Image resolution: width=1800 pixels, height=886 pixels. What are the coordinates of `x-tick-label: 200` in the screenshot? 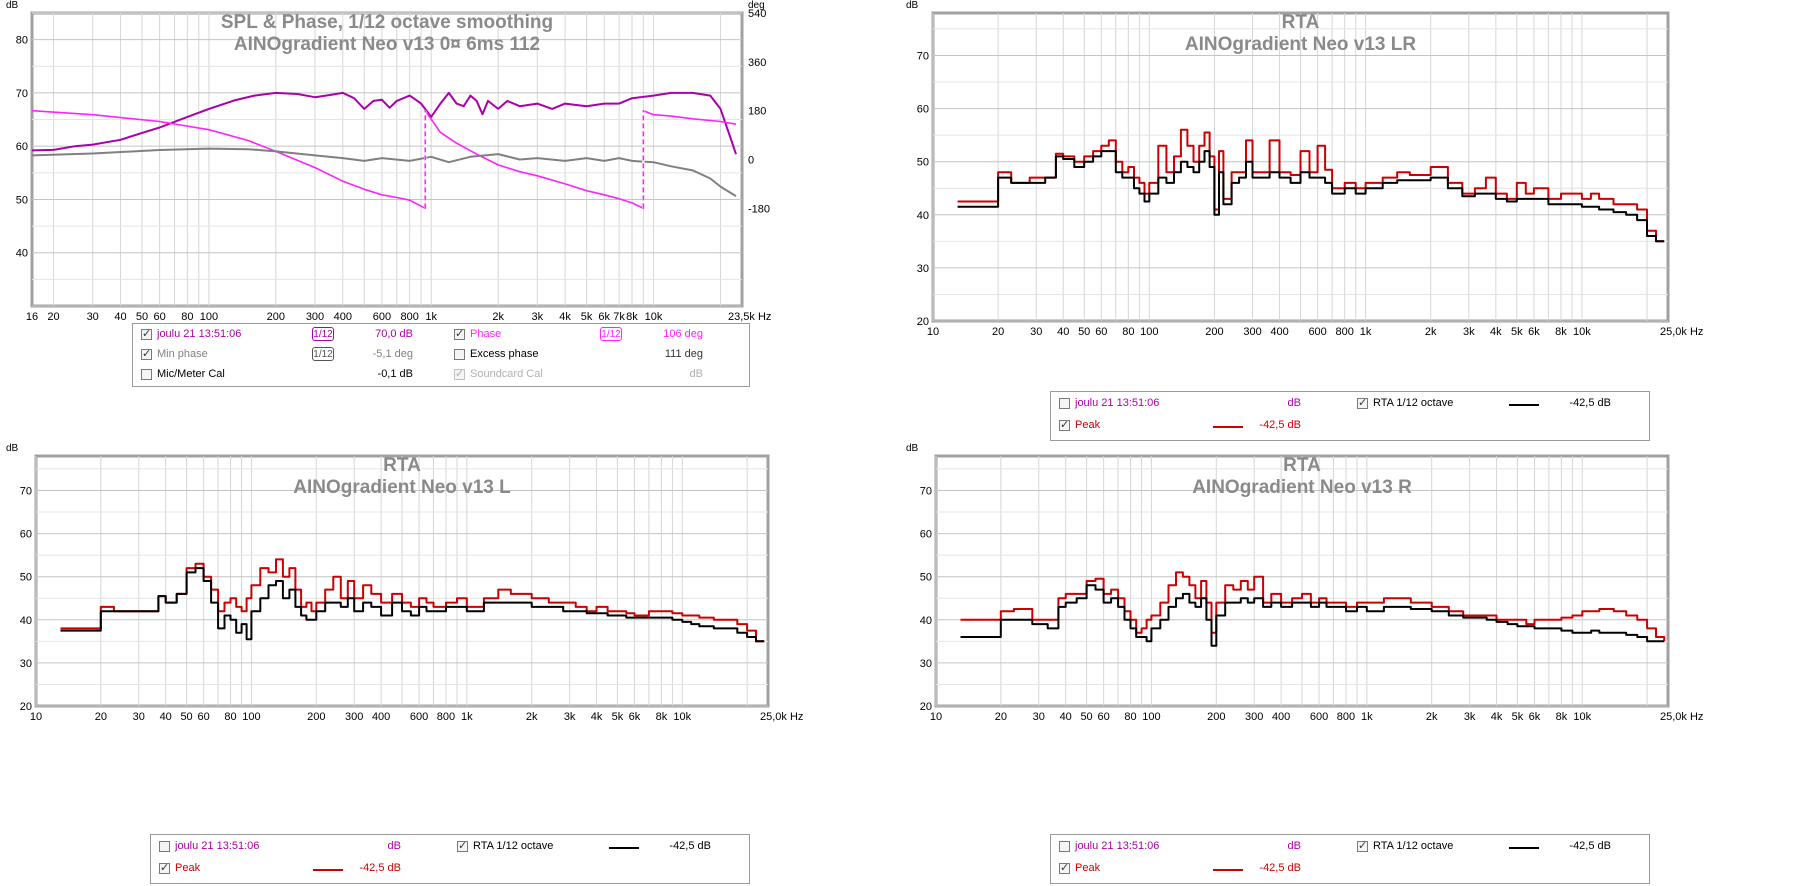 It's located at (276, 317).